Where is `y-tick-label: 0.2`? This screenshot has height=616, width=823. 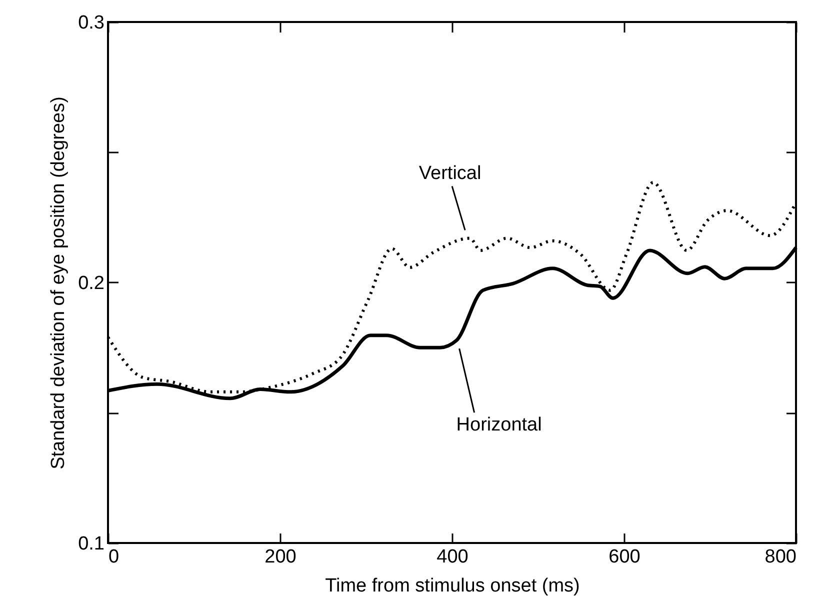
y-tick-label: 0.2 is located at coordinates (91, 283).